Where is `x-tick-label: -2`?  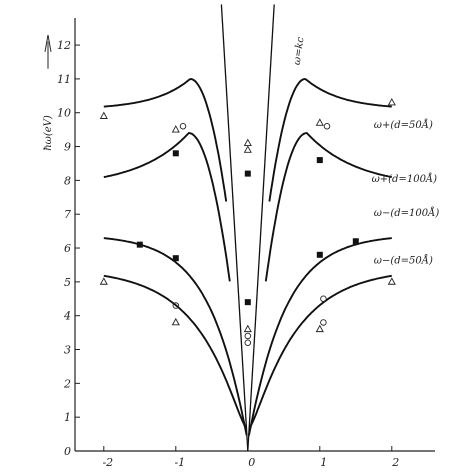 x-tick-label: -2 is located at coordinates (107, 462).